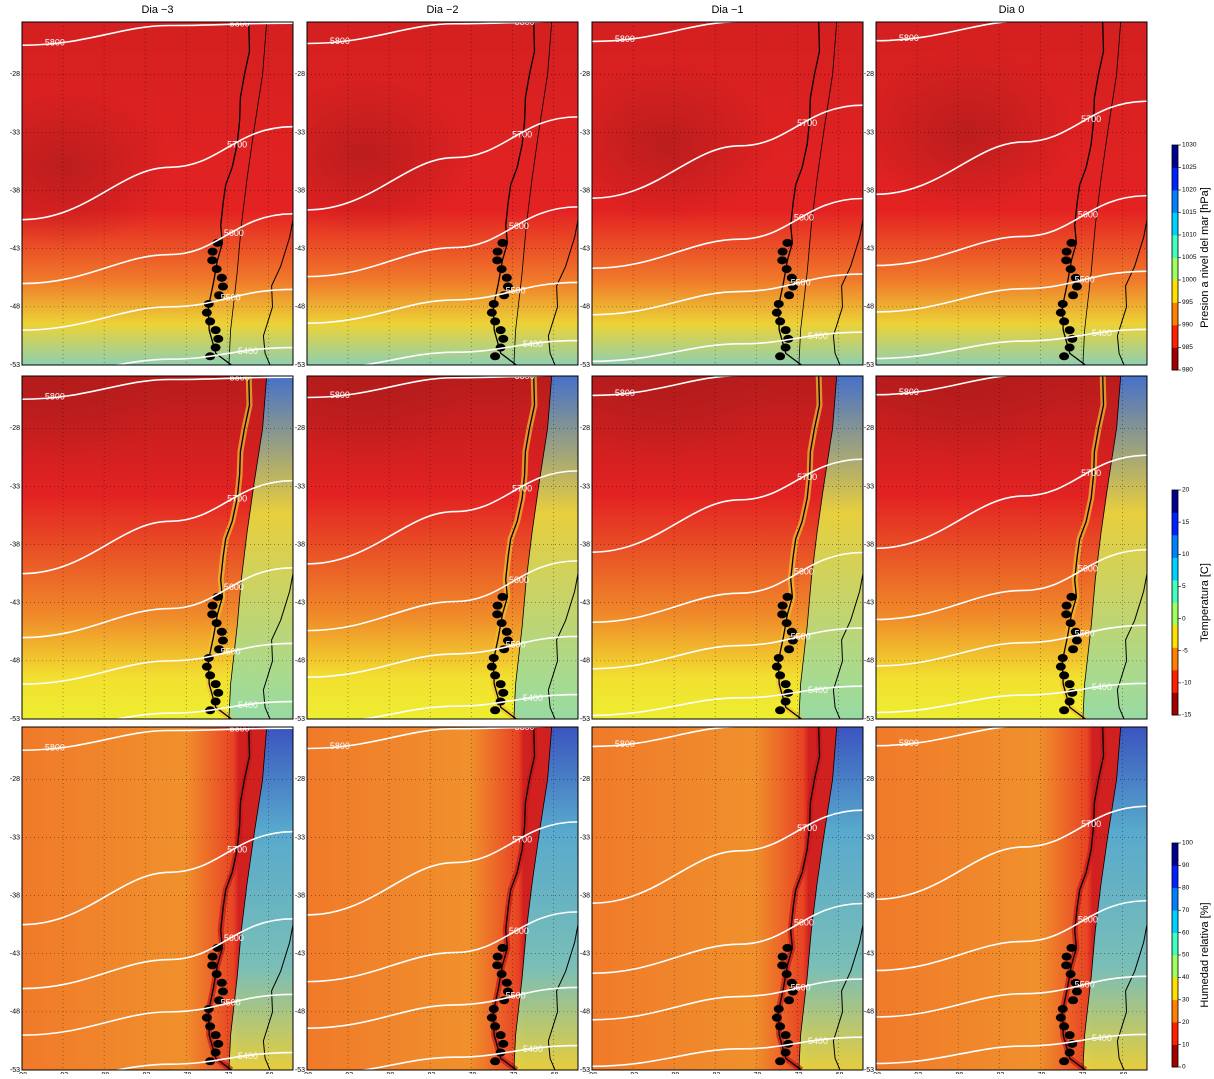 This screenshot has height=1079, width=1214. Describe the element at coordinates (15, 661) in the screenshot. I see `lat-tick-label: -48` at that location.